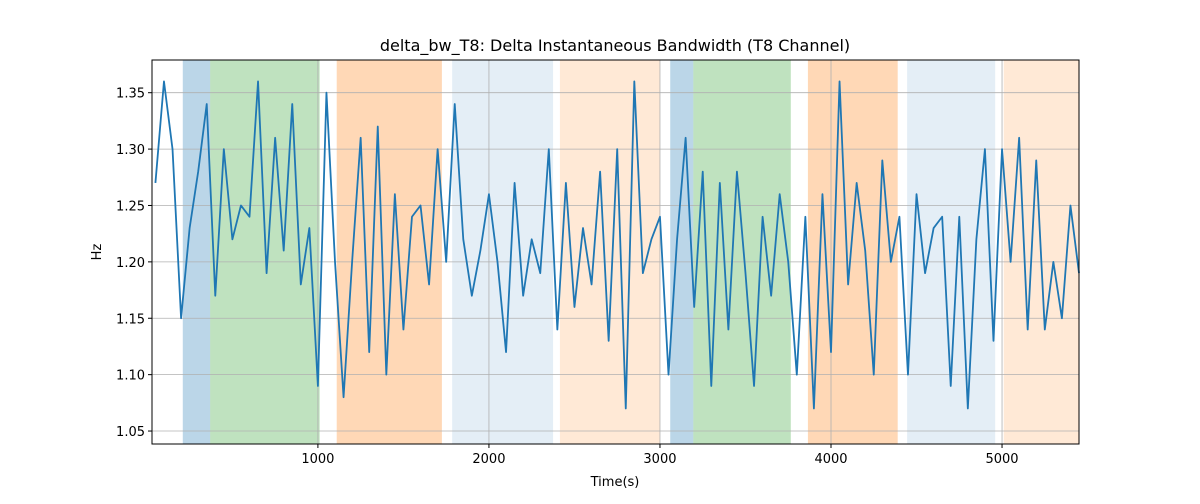  Describe the element at coordinates (1001, 459) in the screenshot. I see `x-tick-label: 5000` at that location.